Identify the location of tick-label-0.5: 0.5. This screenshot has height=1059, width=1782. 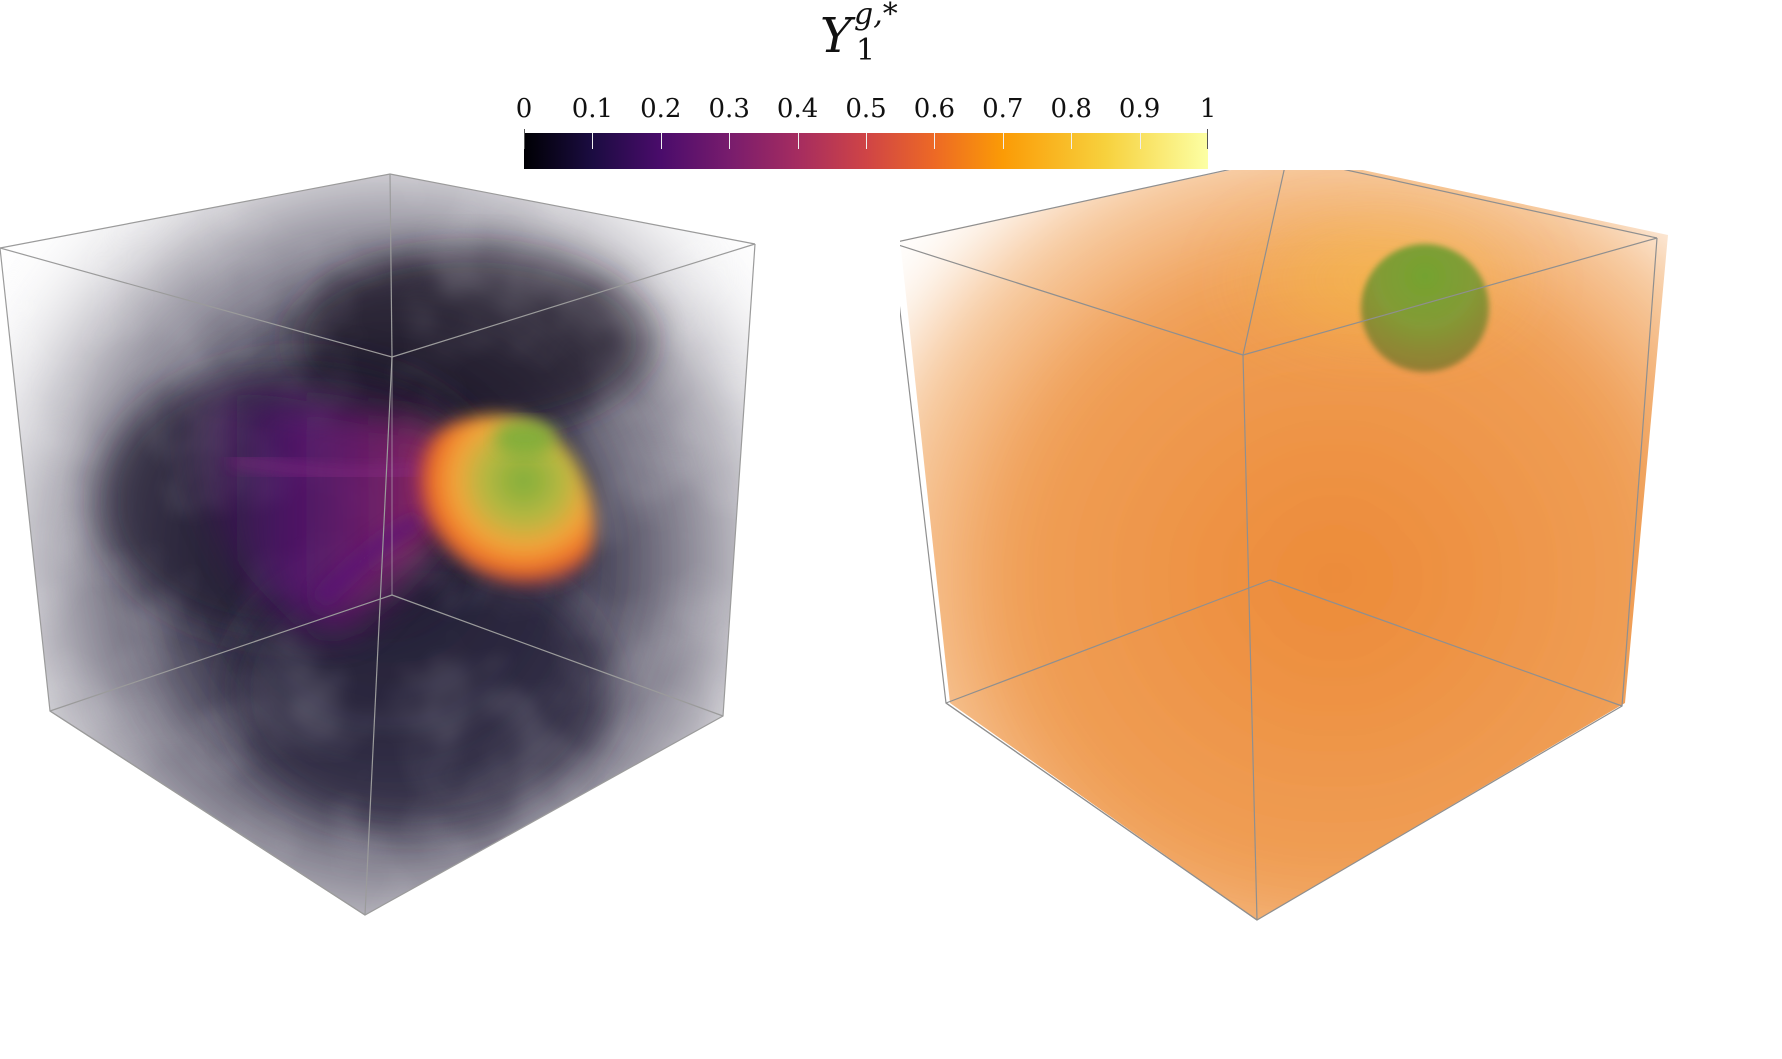
(866, 109).